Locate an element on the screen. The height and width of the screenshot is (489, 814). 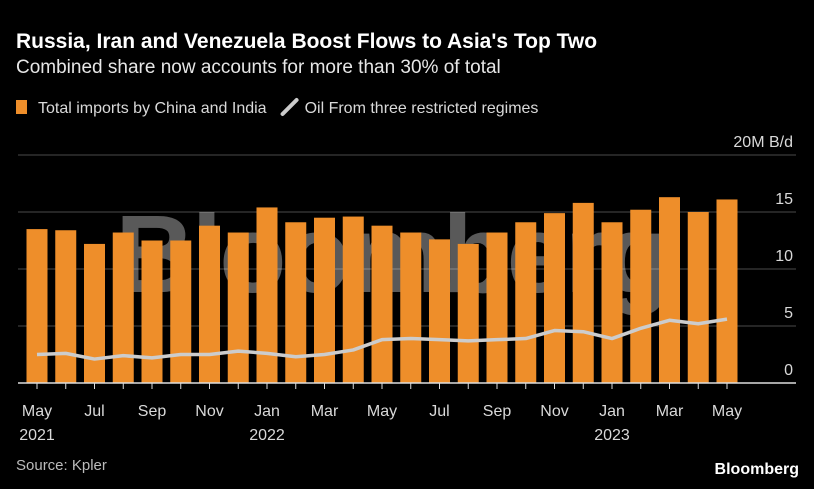
x-tick-label: Jan 2022 is located at coordinates (267, 423).